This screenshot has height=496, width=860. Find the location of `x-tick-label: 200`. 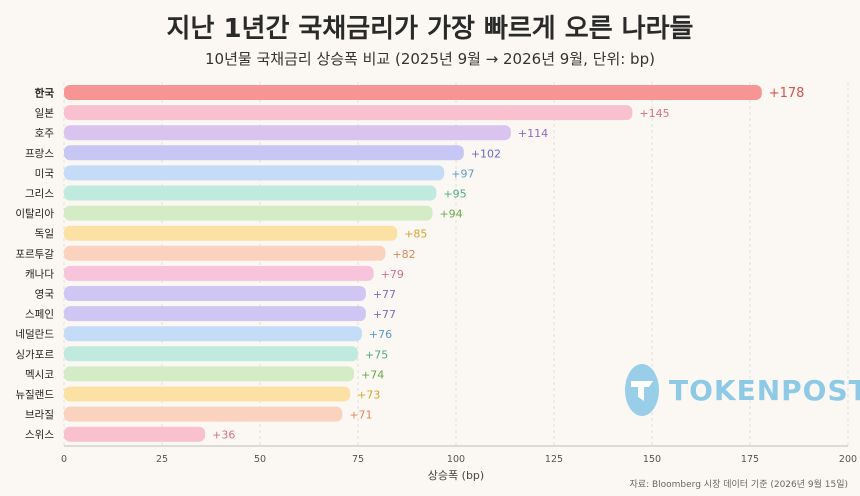

x-tick-label: 200 is located at coordinates (848, 459).